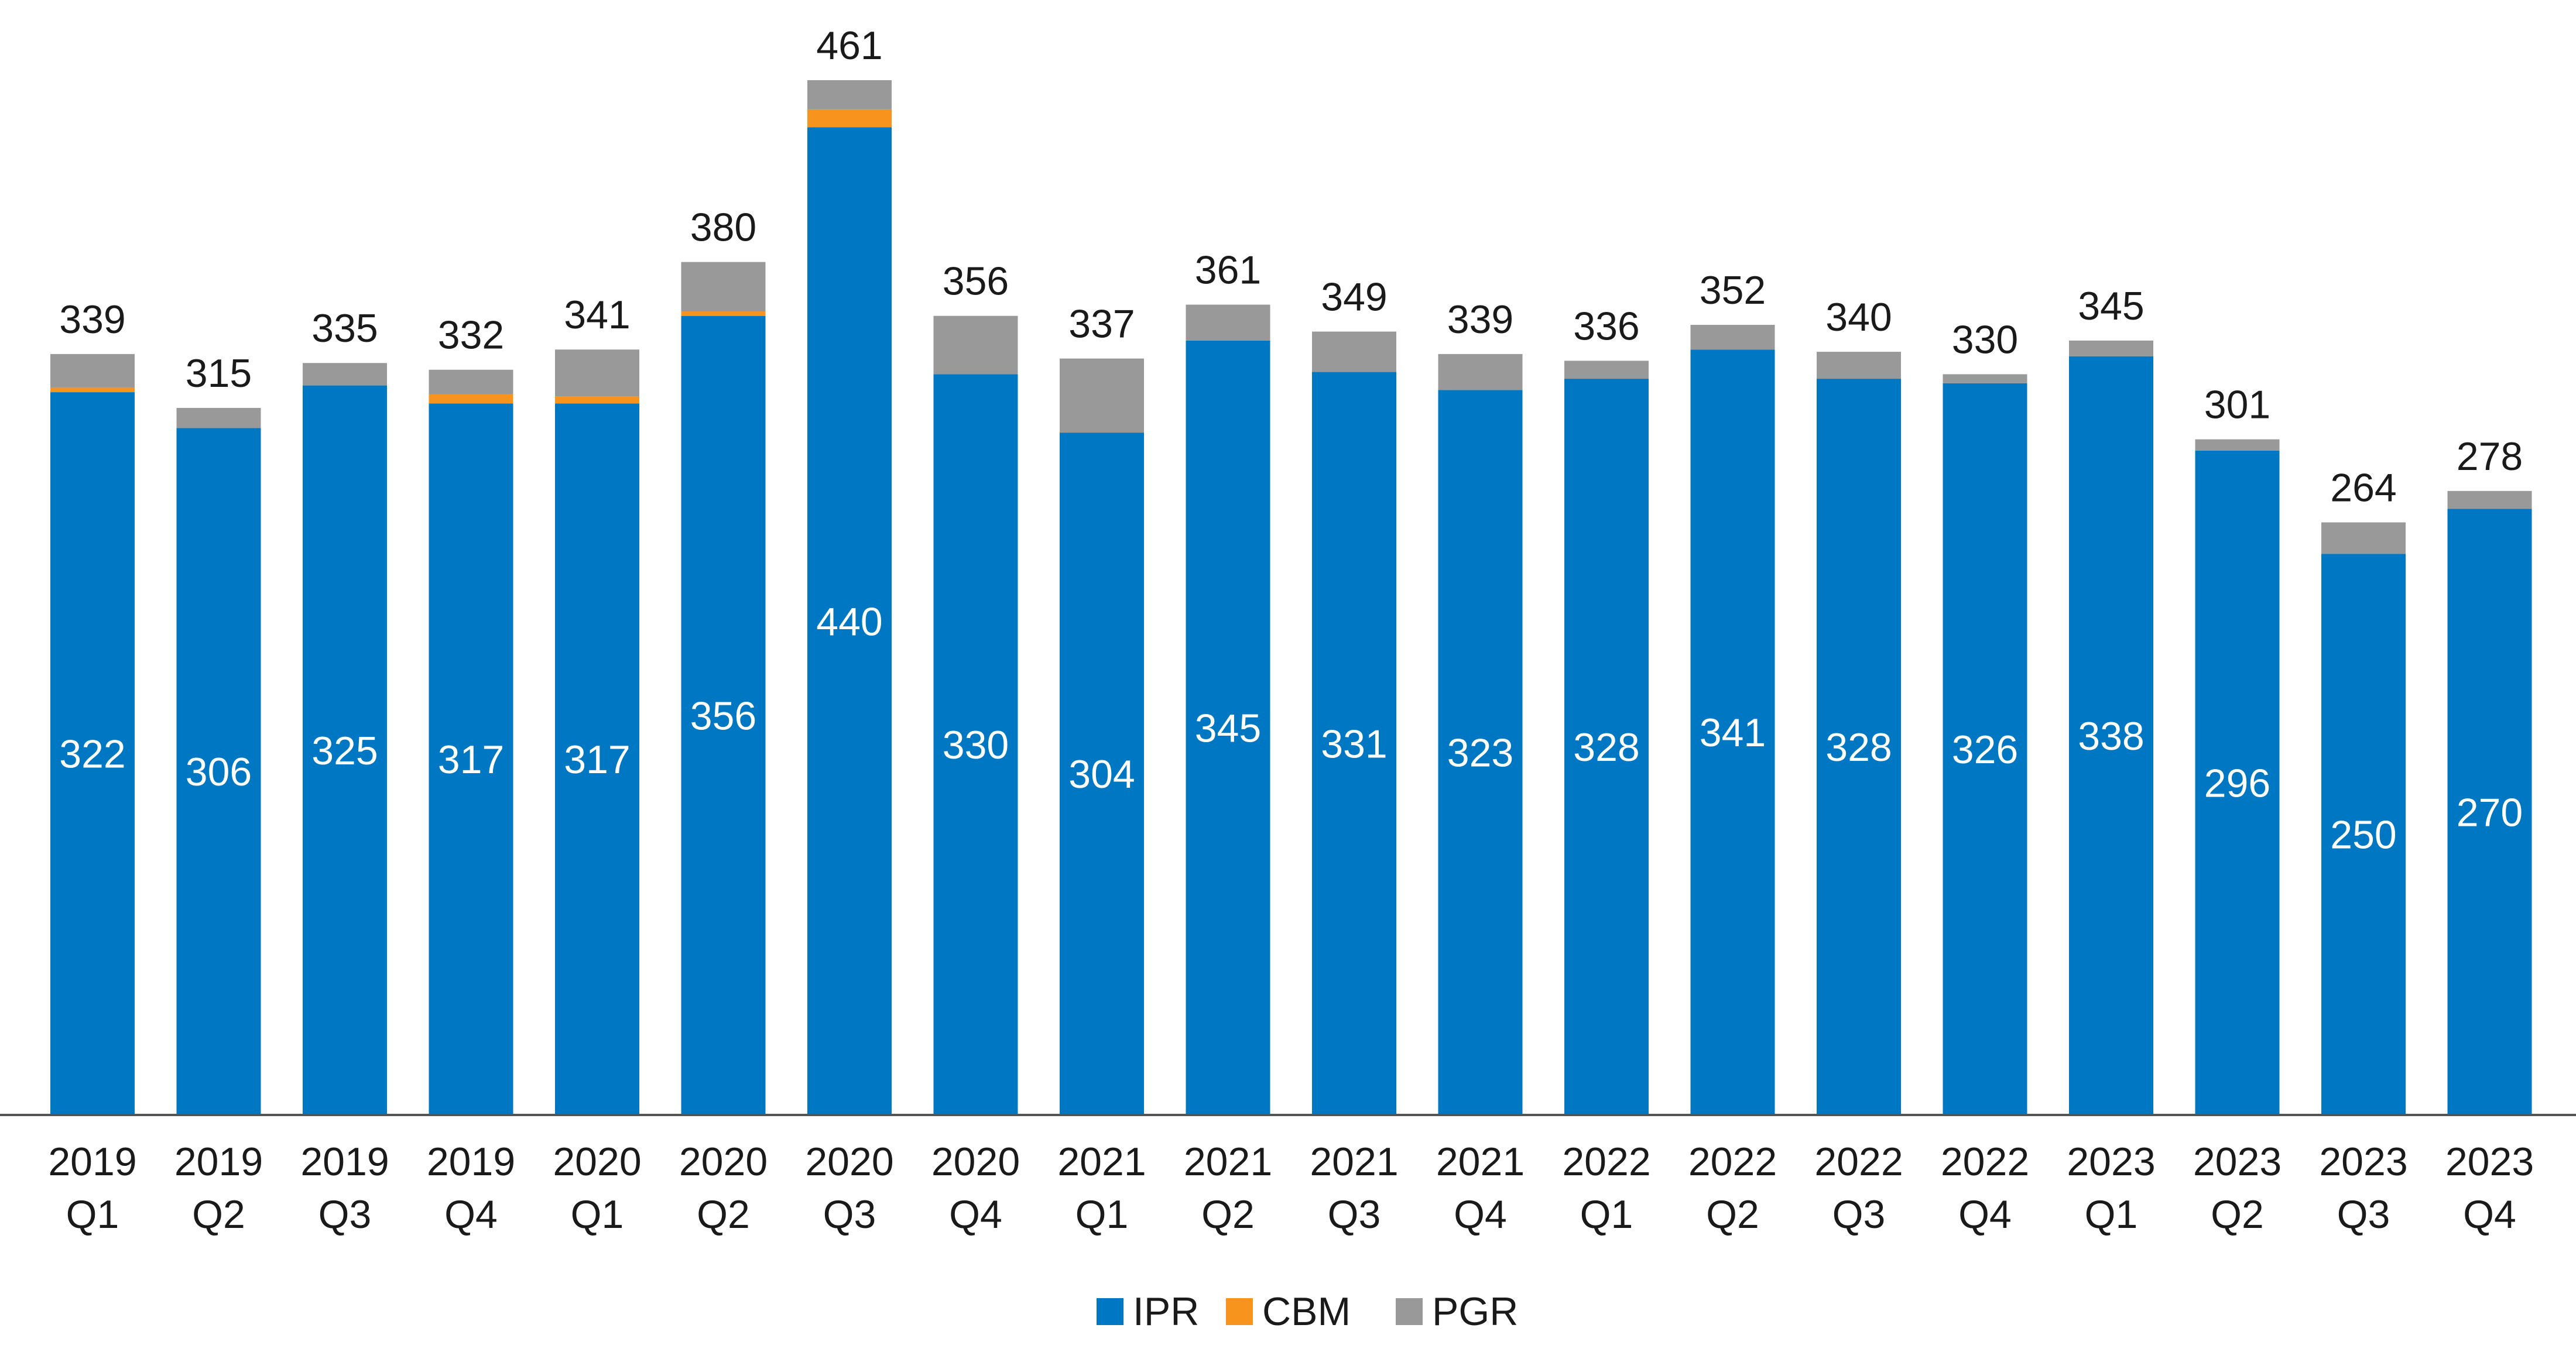 Image resolution: width=2576 pixels, height=1352 pixels. I want to click on ipr-value-label: 341, so click(1733, 733).